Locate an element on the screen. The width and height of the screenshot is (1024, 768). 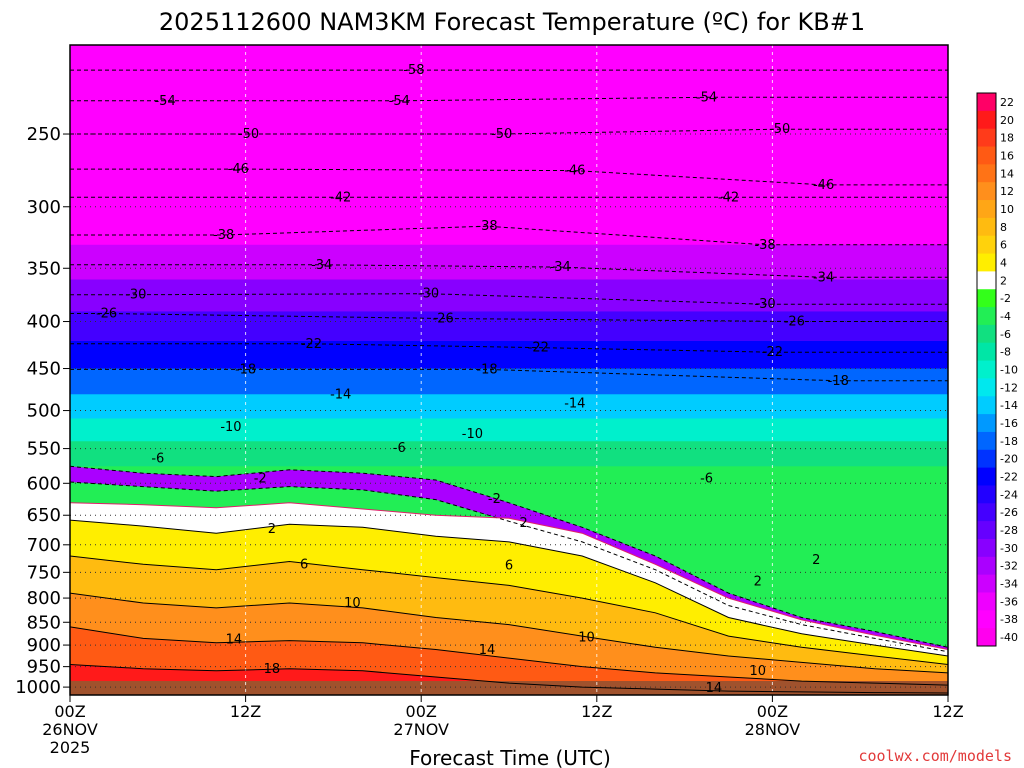
colorbar-label: -36 is located at coordinates (1009, 601).